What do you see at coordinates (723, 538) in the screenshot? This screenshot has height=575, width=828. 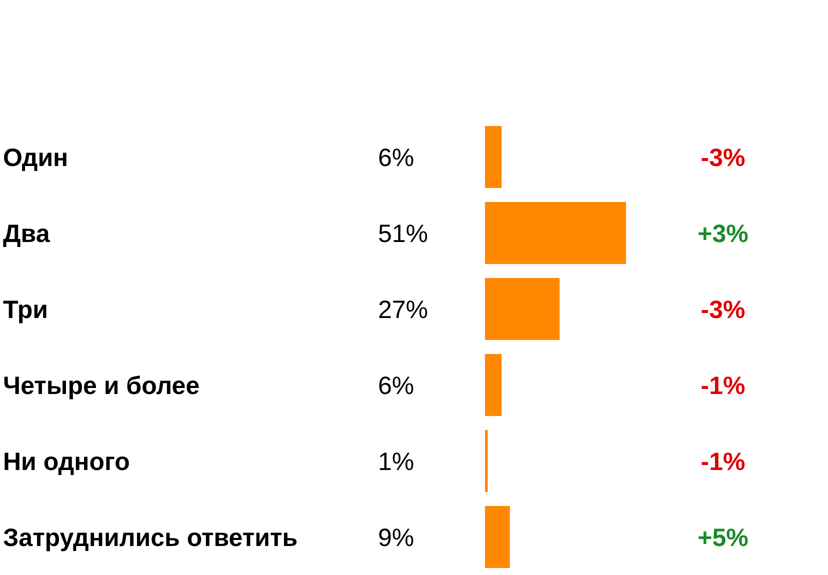 I see `text: +5%` at bounding box center [723, 538].